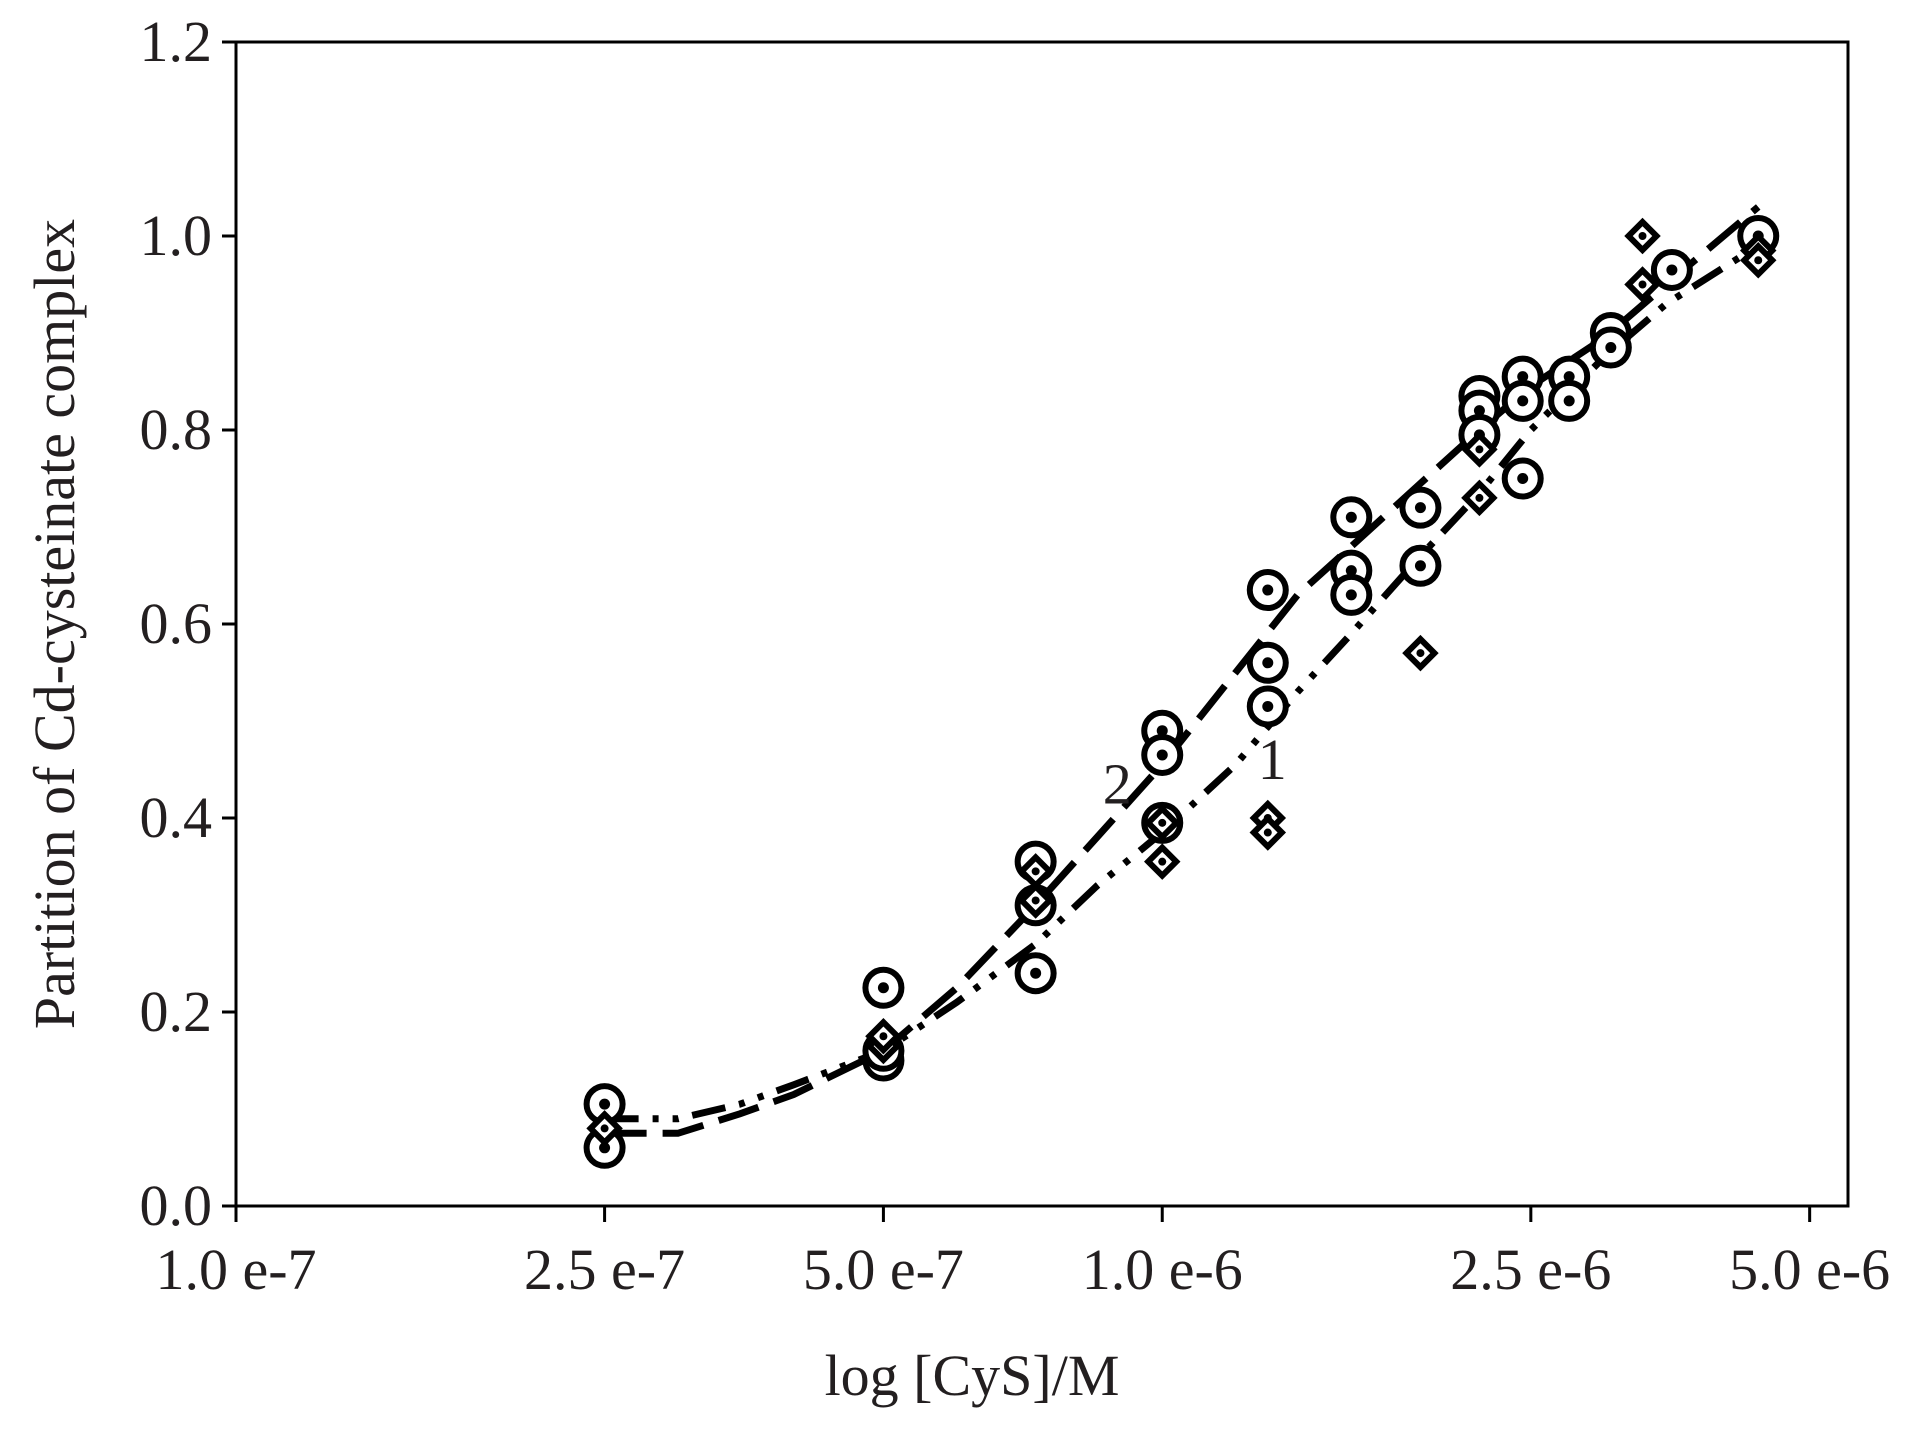  I want to click on y-tick-label: 1.2, so click(176, 41).